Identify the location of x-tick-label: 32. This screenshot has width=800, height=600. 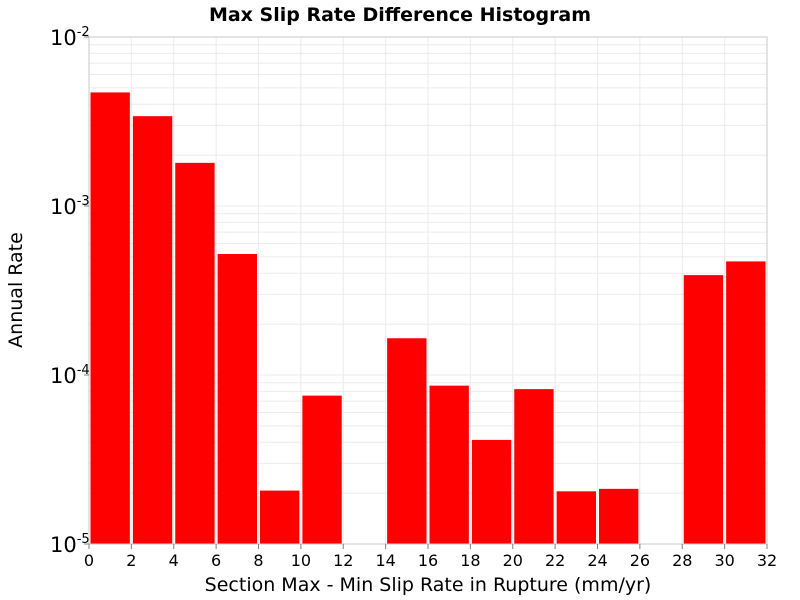
(767, 560).